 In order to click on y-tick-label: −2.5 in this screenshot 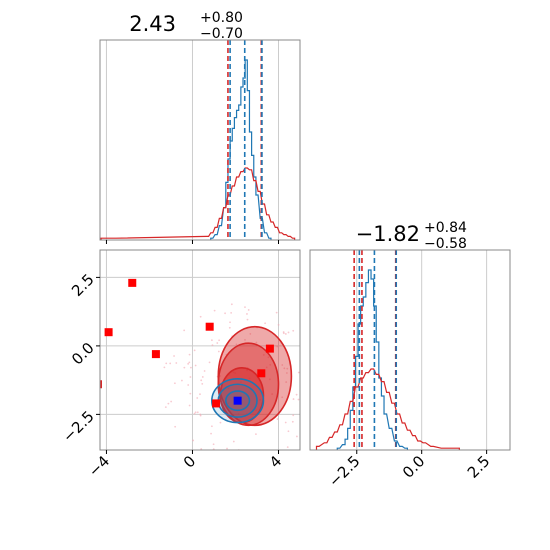, I will do `click(78, 426)`.